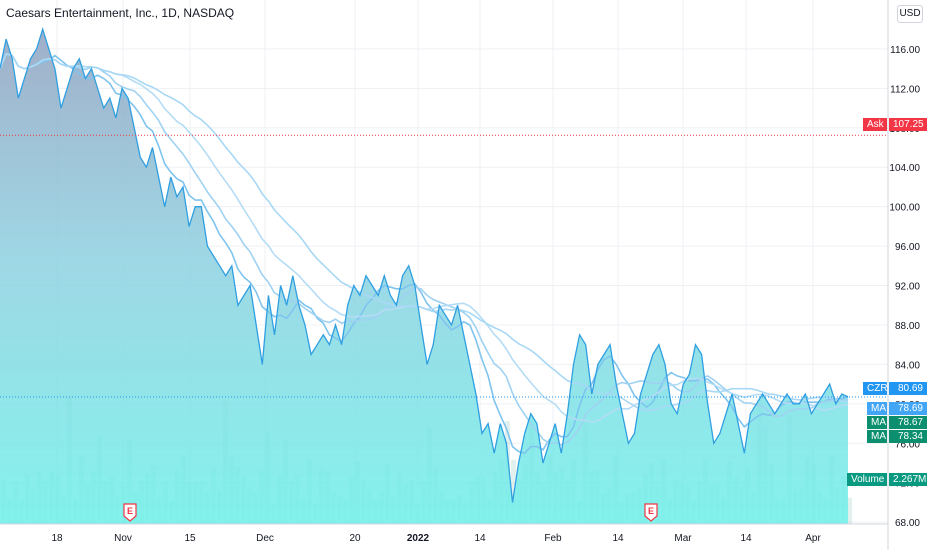  I want to click on ma3-label: MA, so click(877, 436).